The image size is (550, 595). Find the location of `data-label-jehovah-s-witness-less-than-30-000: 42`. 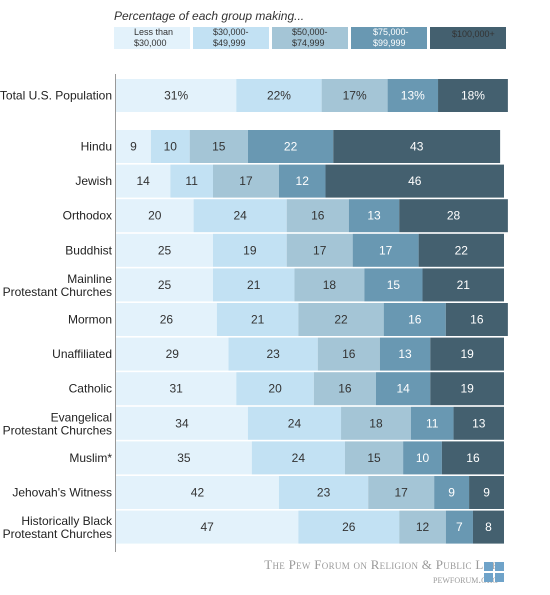

data-label-jehovah-s-witness-less-than-30-000: 42 is located at coordinates (198, 493).